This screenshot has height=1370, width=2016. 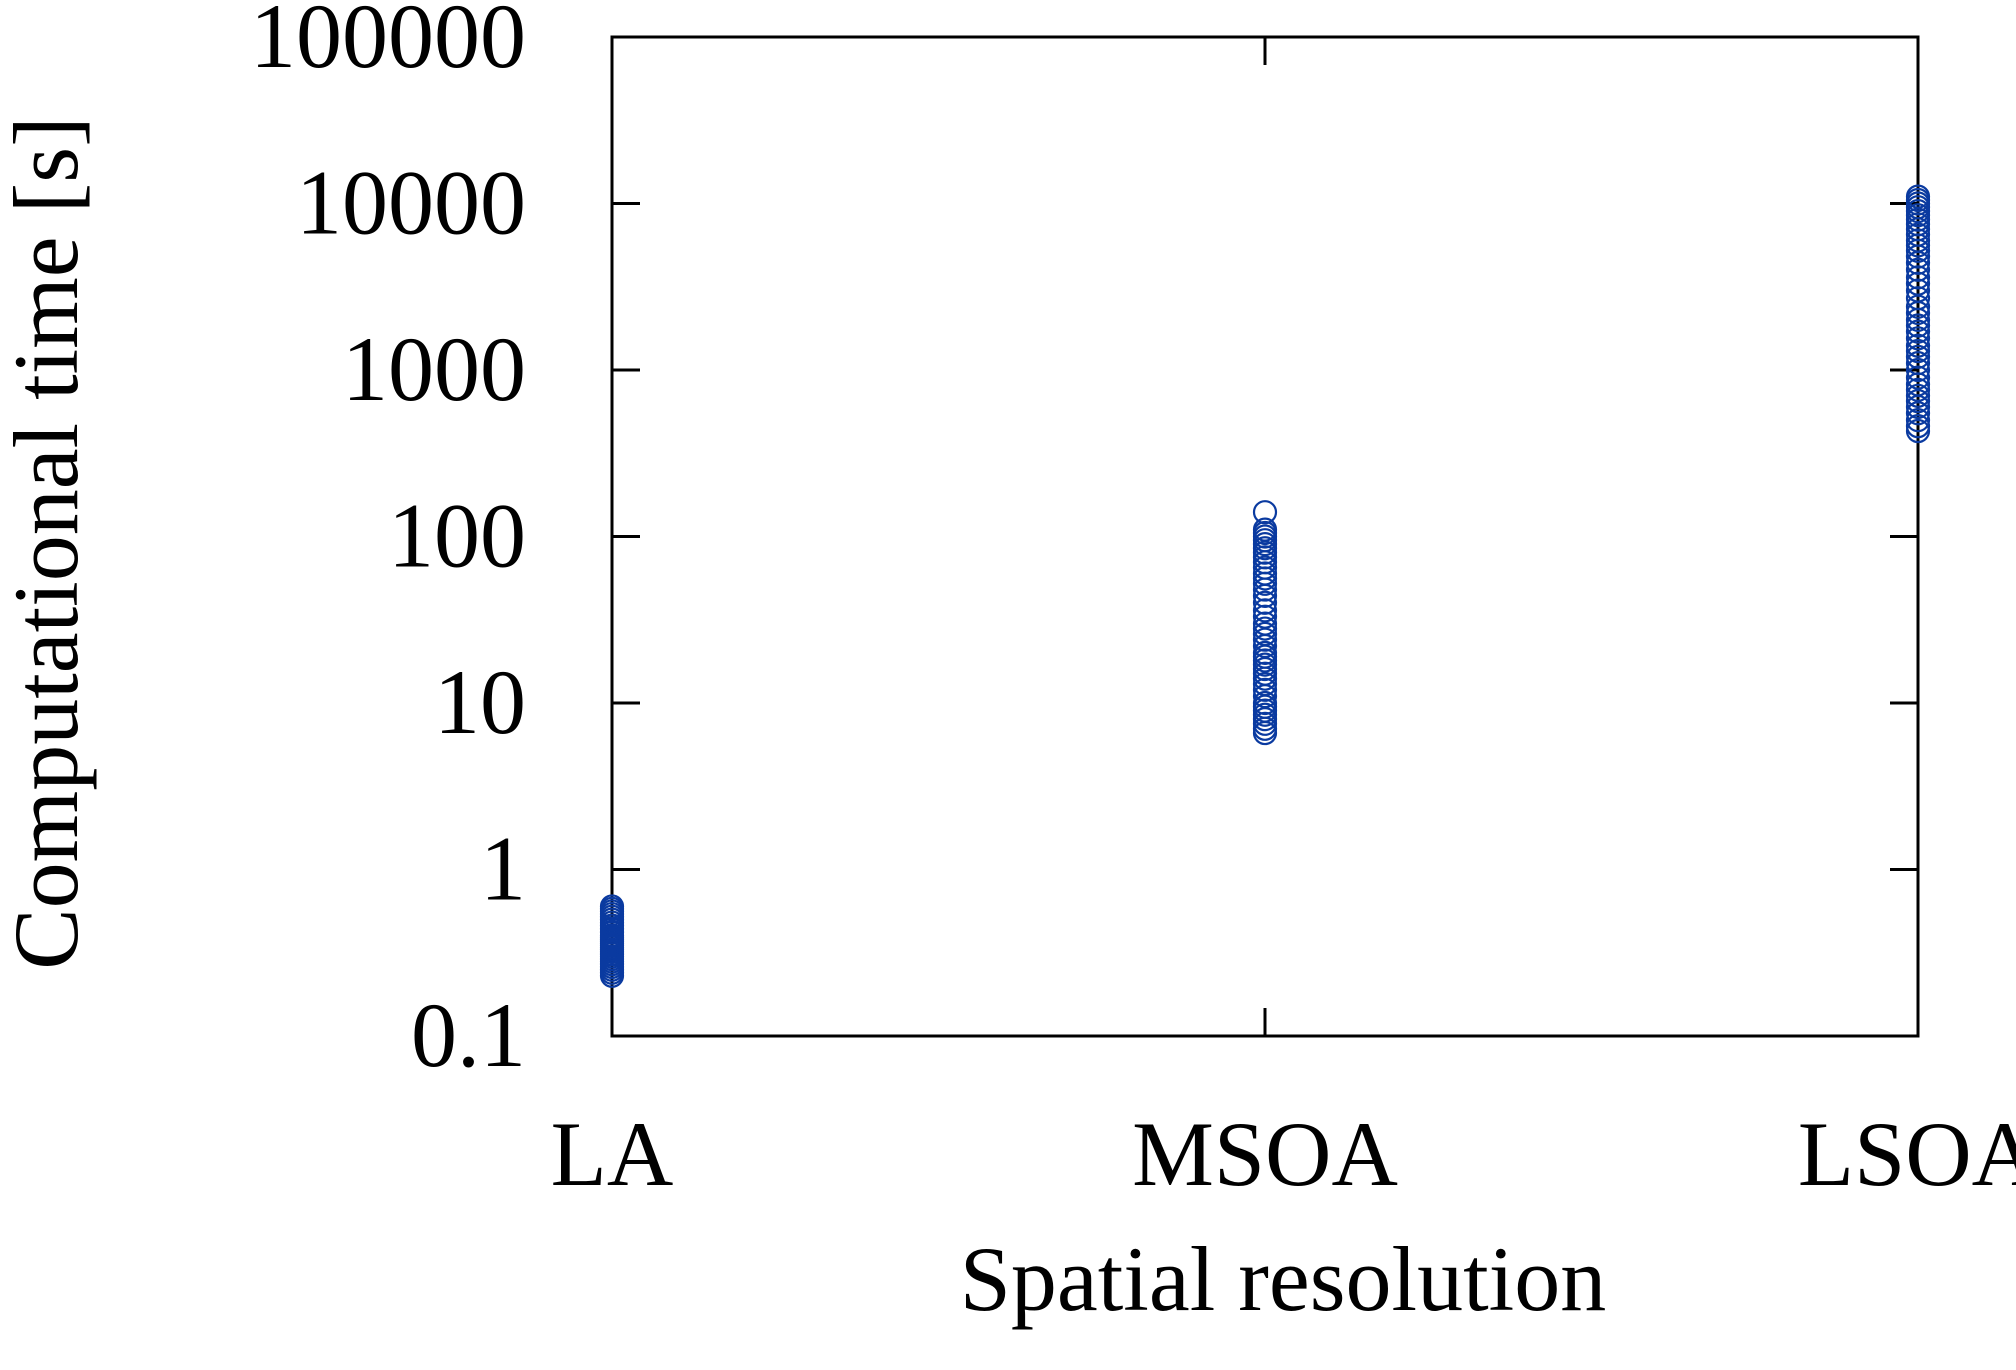 What do you see at coordinates (411, 203) in the screenshot?
I see `y-tick-label: 10000` at bounding box center [411, 203].